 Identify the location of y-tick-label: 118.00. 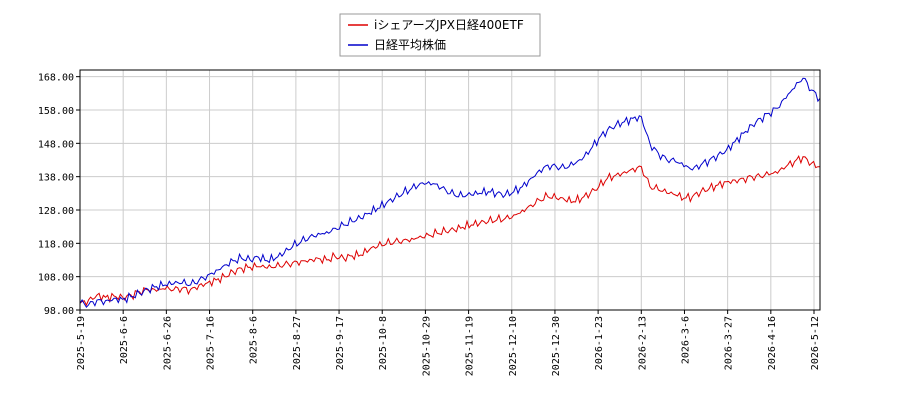
(56, 244).